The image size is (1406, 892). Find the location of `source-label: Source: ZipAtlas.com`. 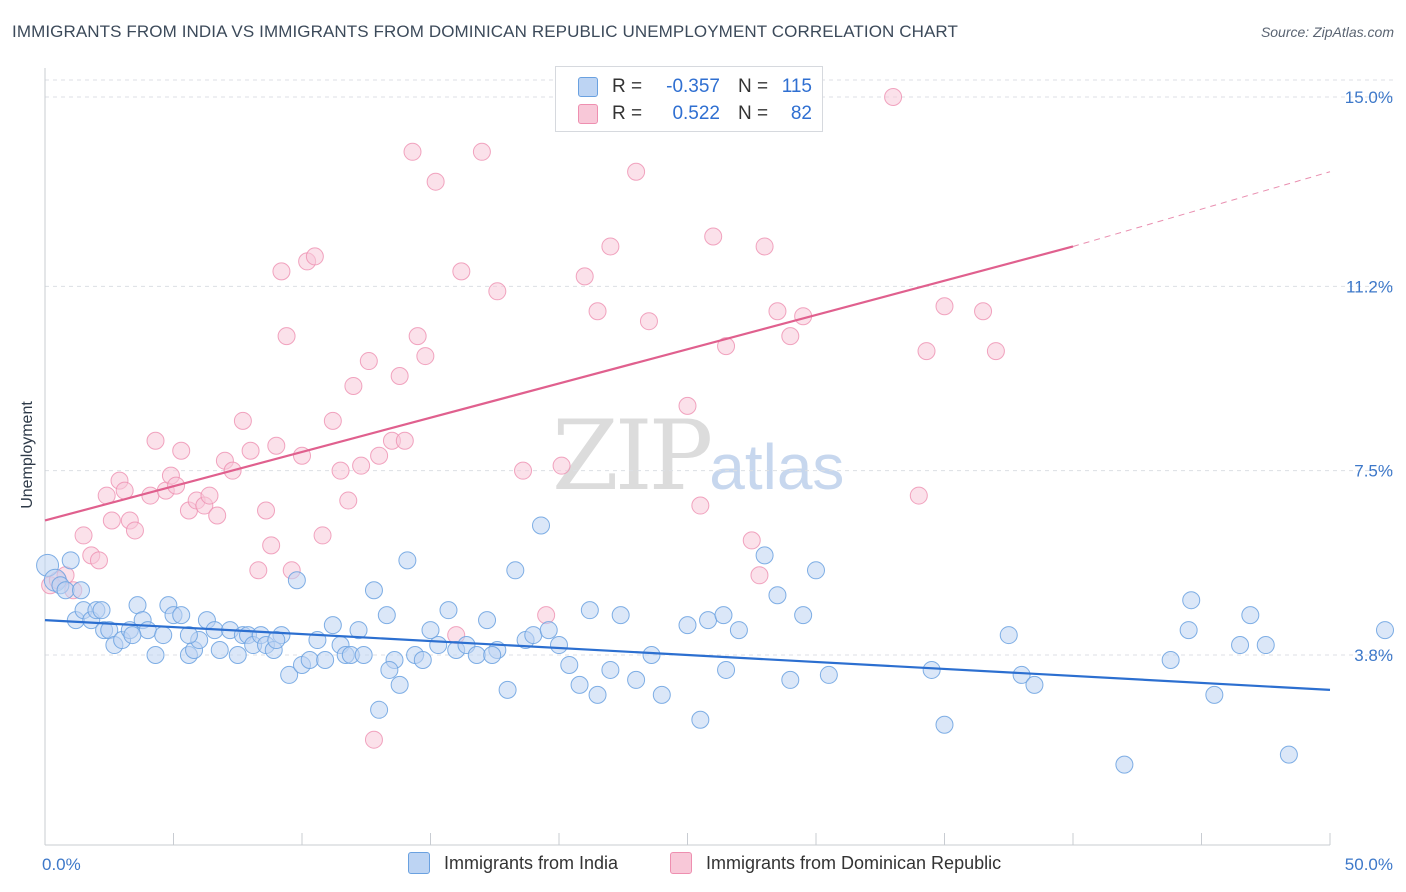

source-label: Source: ZipAtlas.com is located at coordinates (1327, 32).